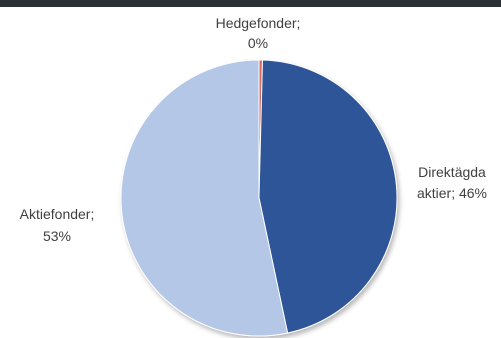 The image size is (501, 338). Describe the element at coordinates (452, 193) in the screenshot. I see `slice-label-direktagda-line2: aktier; 46%` at that location.